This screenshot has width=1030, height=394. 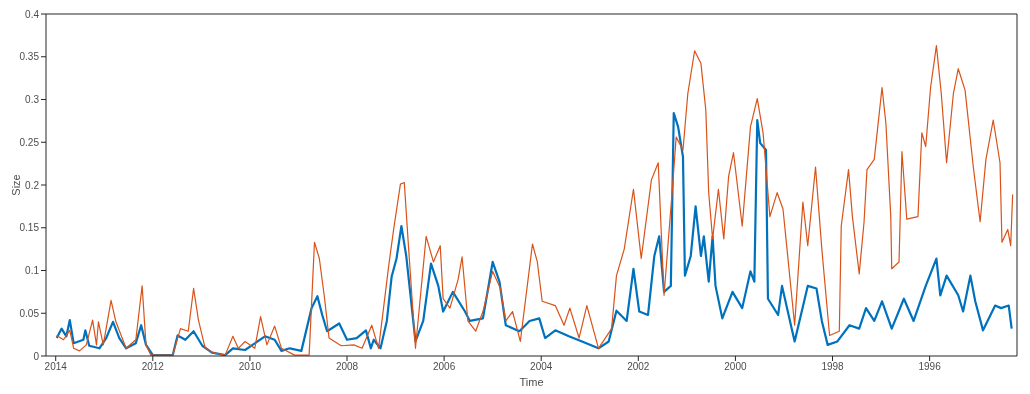 What do you see at coordinates (29, 57) in the screenshot?
I see `y-tick-label: 0.35` at bounding box center [29, 57].